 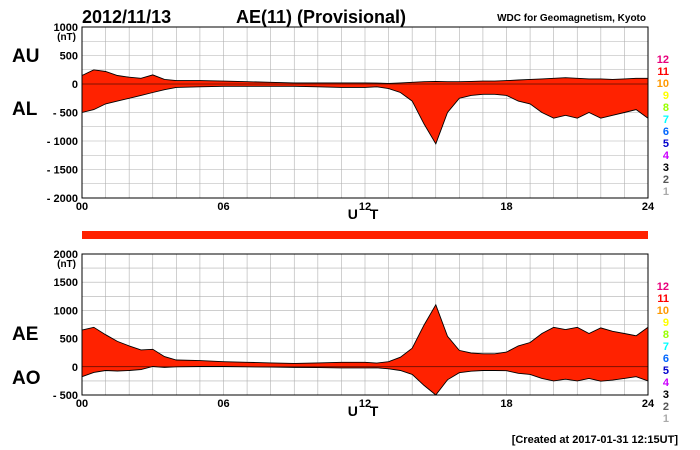 I want to click on date-label: 2012/11/13, so click(x=126, y=17).